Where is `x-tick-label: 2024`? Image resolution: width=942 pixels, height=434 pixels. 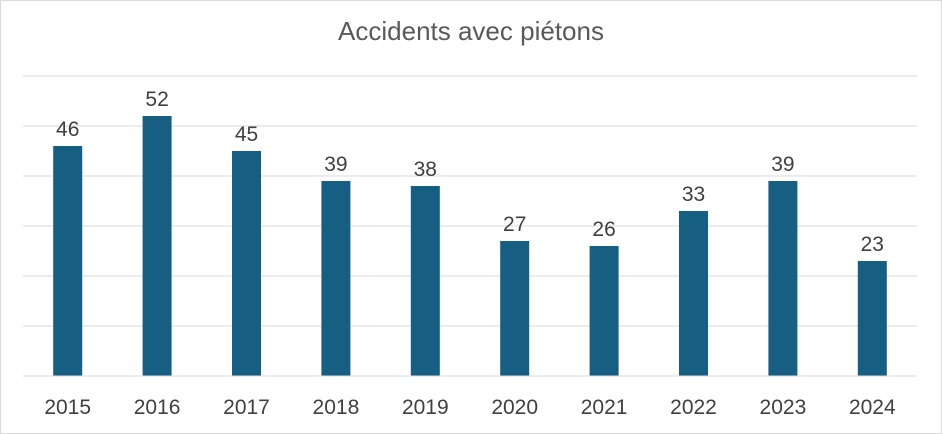
x-tick-label: 2024 is located at coordinates (872, 407).